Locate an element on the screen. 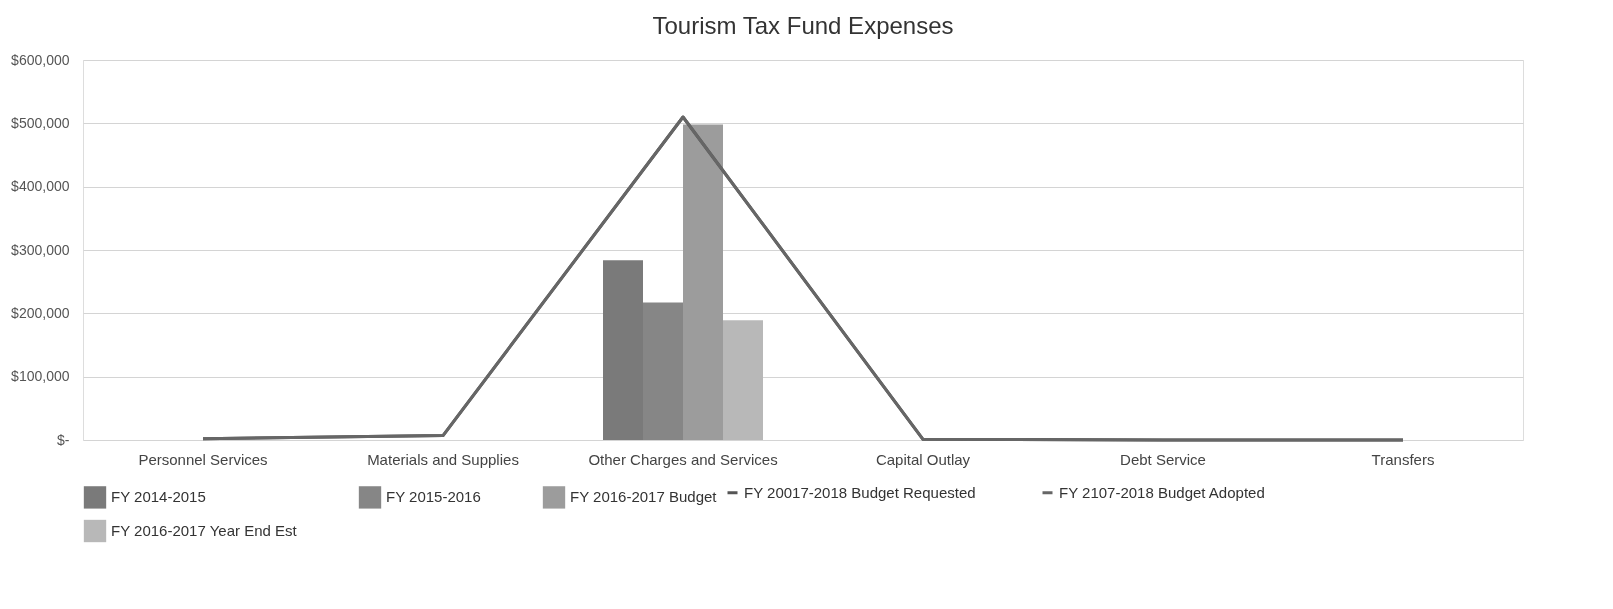  x-tick-label: Other Charges and Services is located at coordinates (683, 459).